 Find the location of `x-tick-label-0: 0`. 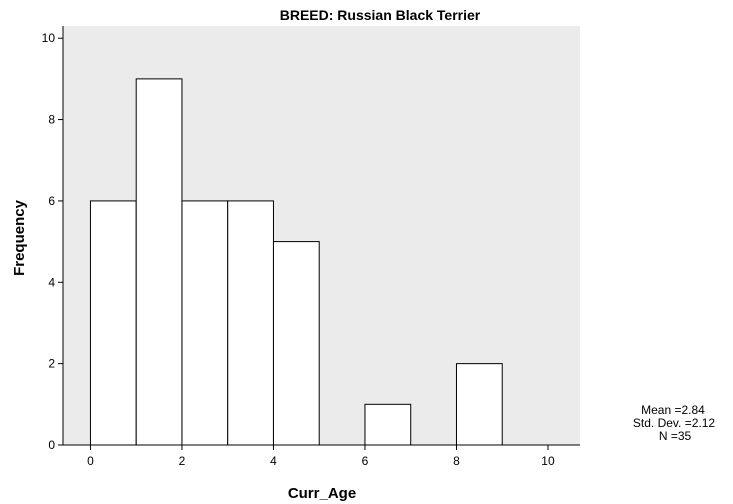

x-tick-label-0: 0 is located at coordinates (90, 461).